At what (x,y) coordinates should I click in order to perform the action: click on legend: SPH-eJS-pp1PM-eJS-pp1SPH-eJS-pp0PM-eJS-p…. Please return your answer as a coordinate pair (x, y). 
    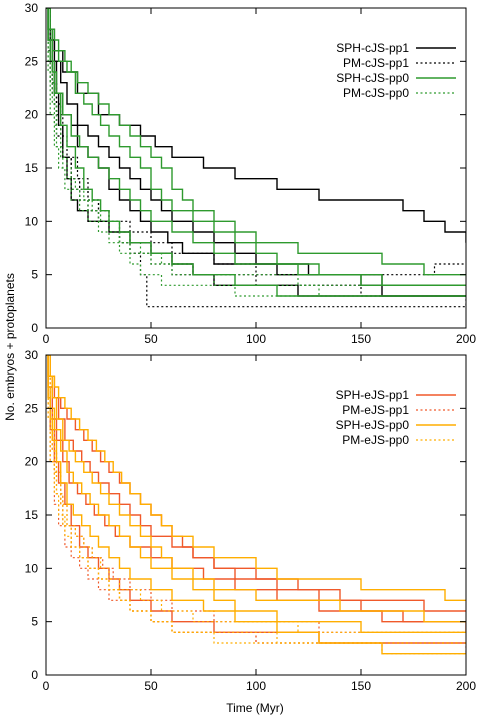
    Looking at the image, I should click on (396, 417).